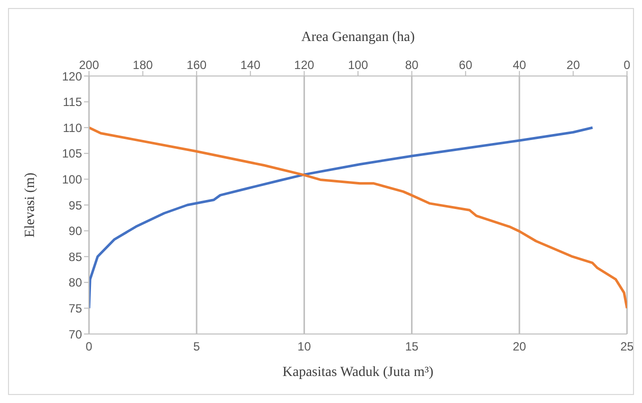 This screenshot has width=642, height=403. What do you see at coordinates (412, 65) in the screenshot?
I see `x2-tick-label: 80` at bounding box center [412, 65].